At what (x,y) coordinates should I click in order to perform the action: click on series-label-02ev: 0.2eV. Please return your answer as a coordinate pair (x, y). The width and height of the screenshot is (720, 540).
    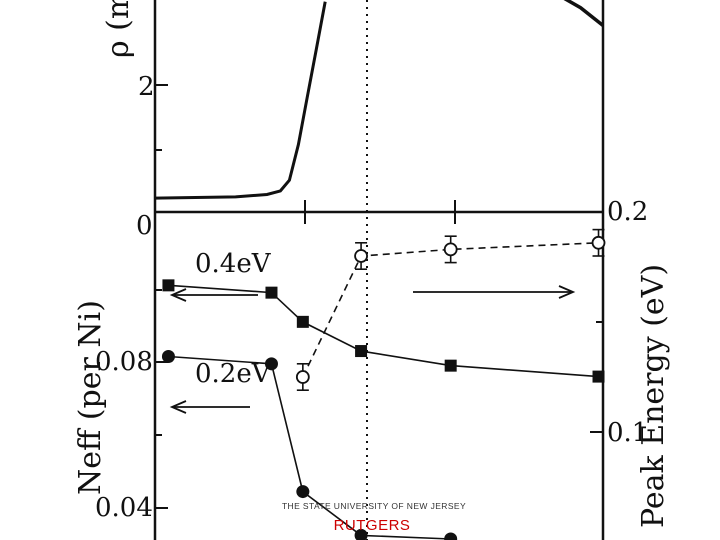
    Looking at the image, I should click on (233, 374).